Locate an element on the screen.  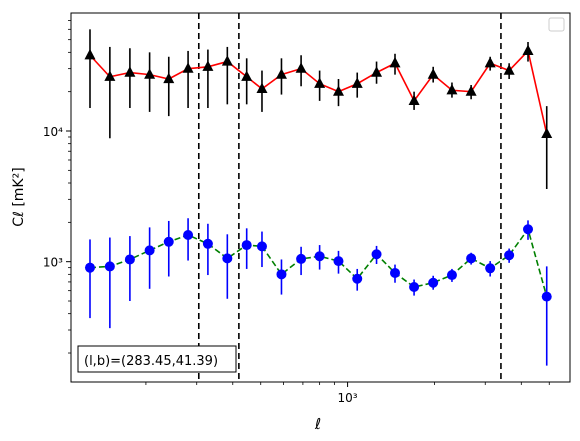
annotation-text: (l,b)=(283.45,41.39) is located at coordinates (151, 361).